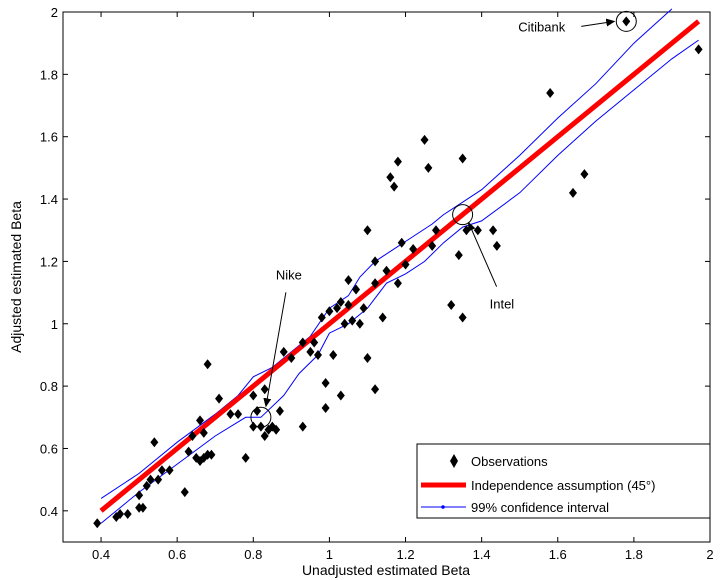  Describe the element at coordinates (177, 554) in the screenshot. I see `x-tick-label: 0.6` at that location.